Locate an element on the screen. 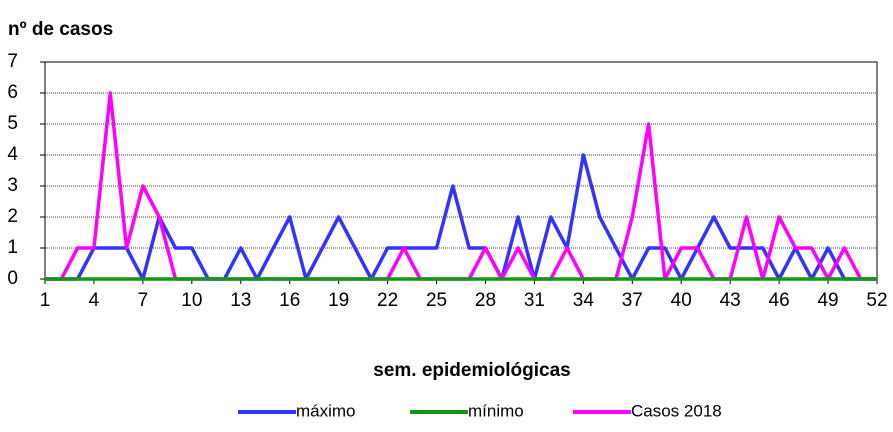 This screenshot has height=432, width=893. x-tick-label: 43 is located at coordinates (730, 300).